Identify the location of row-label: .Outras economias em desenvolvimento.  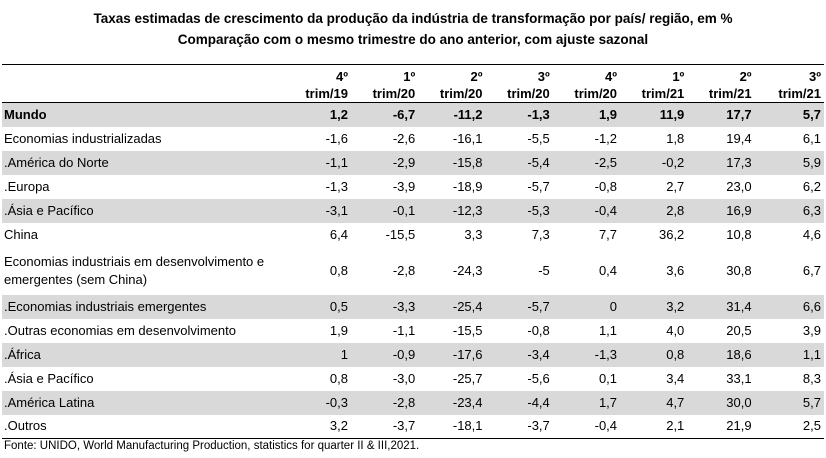
(120, 330).